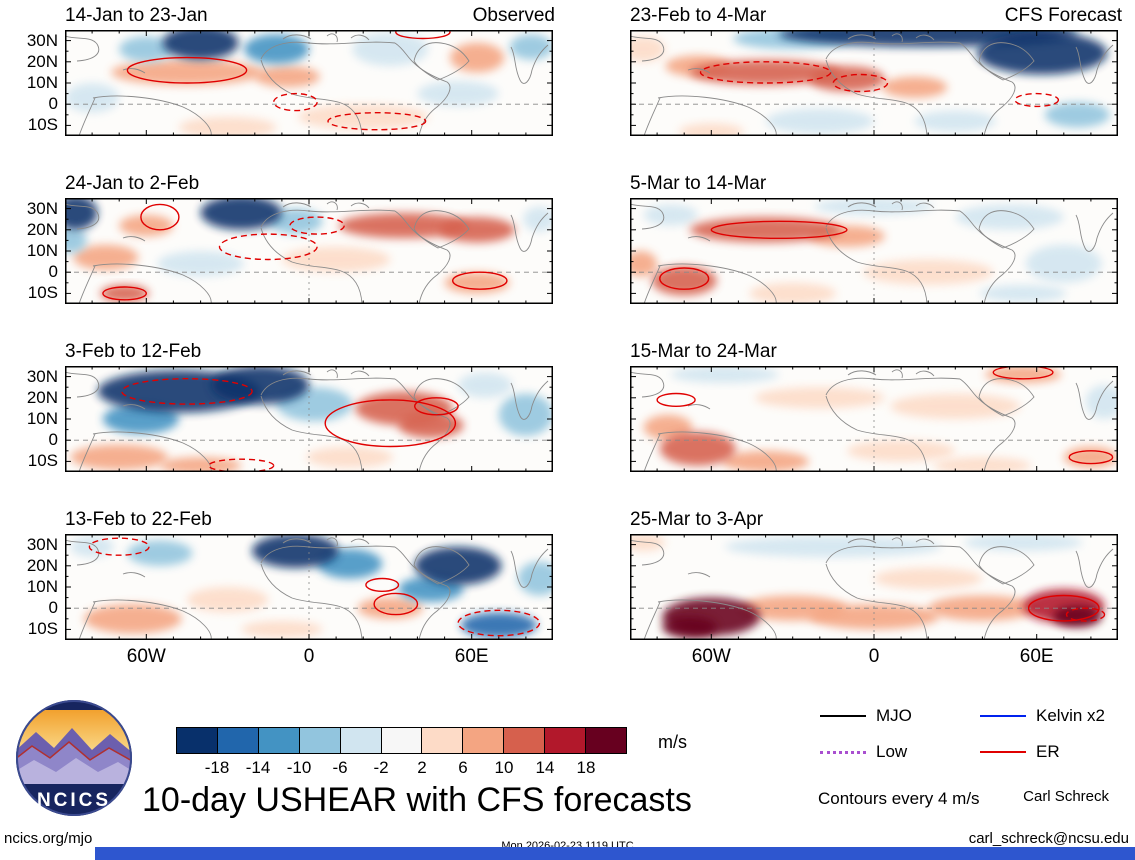 This screenshot has width=1135, height=860. I want to click on colorbar-cells, so click(401, 740).